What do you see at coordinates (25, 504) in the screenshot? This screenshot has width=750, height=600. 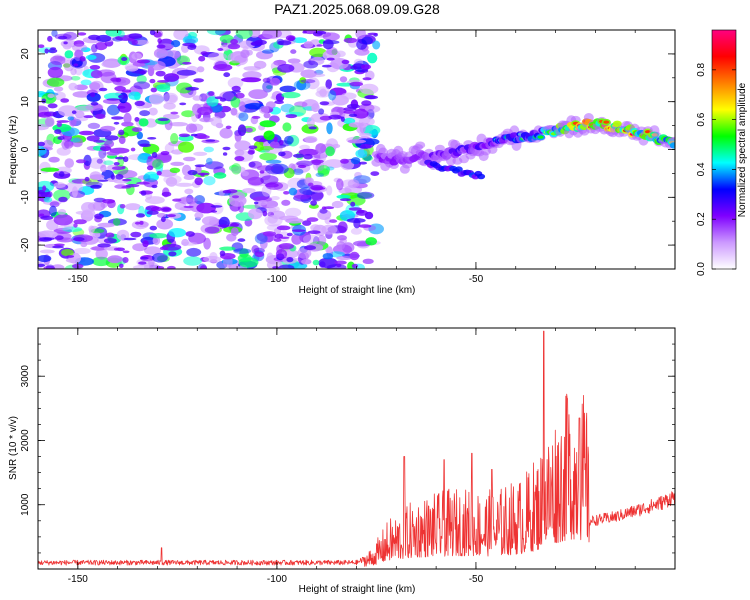 I see `tick-label: 1000` at bounding box center [25, 504].